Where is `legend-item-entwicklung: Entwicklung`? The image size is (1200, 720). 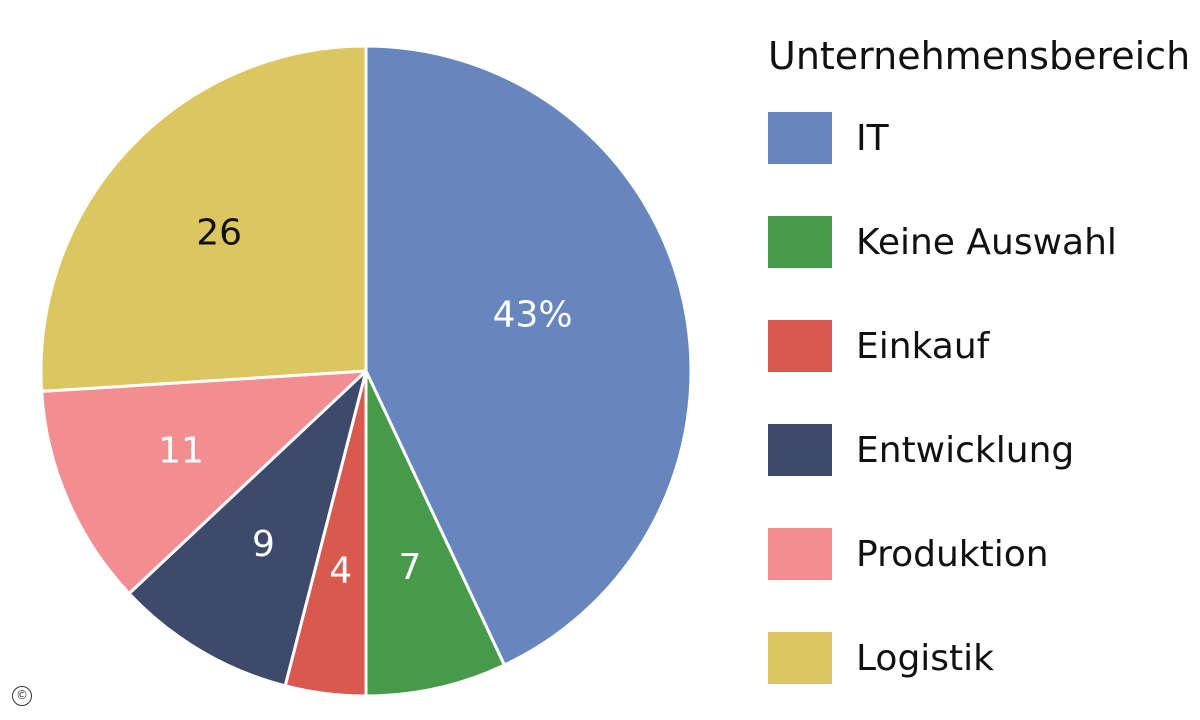
legend-item-entwicklung: Entwicklung is located at coordinates (979, 450).